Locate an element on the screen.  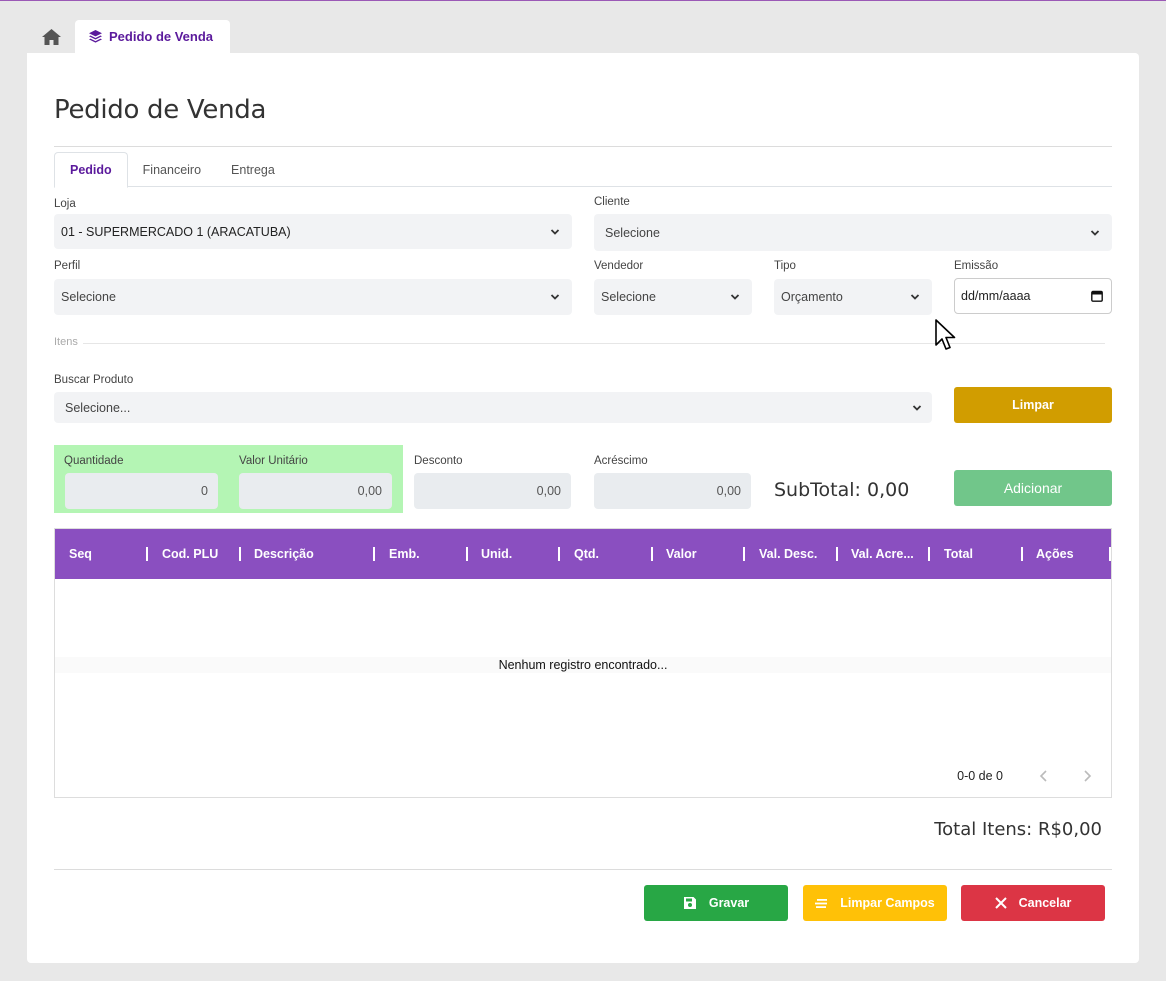
vendedor-label: Vendedor is located at coordinates (619, 266).